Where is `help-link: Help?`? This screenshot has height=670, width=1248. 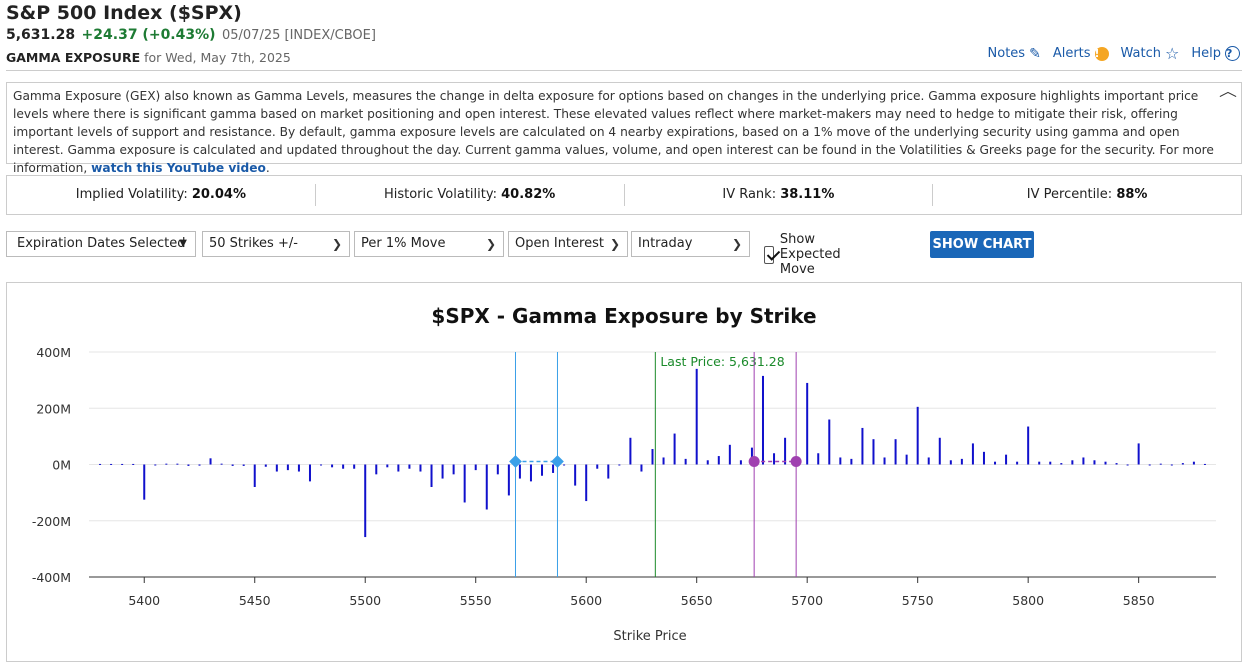 help-link: Help? is located at coordinates (1215, 53).